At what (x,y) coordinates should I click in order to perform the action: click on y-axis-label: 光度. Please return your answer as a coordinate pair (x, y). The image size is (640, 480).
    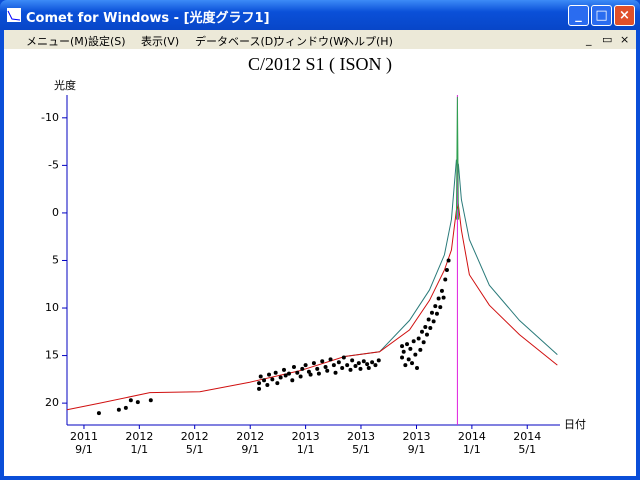
    Looking at the image, I should click on (65, 85).